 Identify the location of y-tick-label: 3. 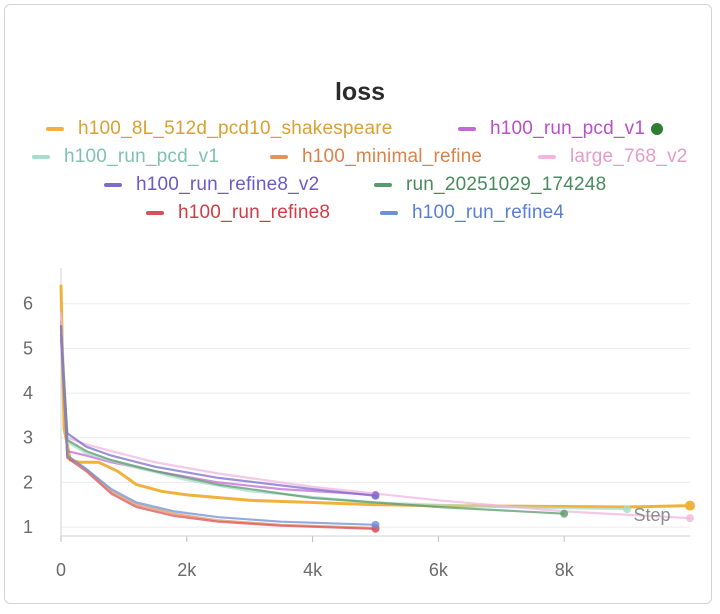
(28, 438).